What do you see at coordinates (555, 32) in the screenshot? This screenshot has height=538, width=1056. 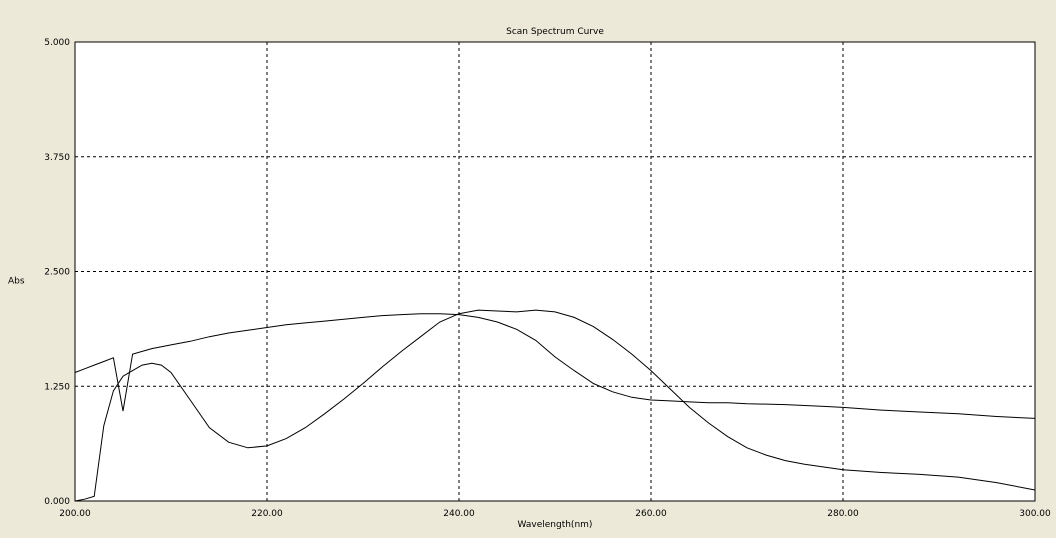 I see `chart-title: Scan Spectrum Curve` at bounding box center [555, 32].